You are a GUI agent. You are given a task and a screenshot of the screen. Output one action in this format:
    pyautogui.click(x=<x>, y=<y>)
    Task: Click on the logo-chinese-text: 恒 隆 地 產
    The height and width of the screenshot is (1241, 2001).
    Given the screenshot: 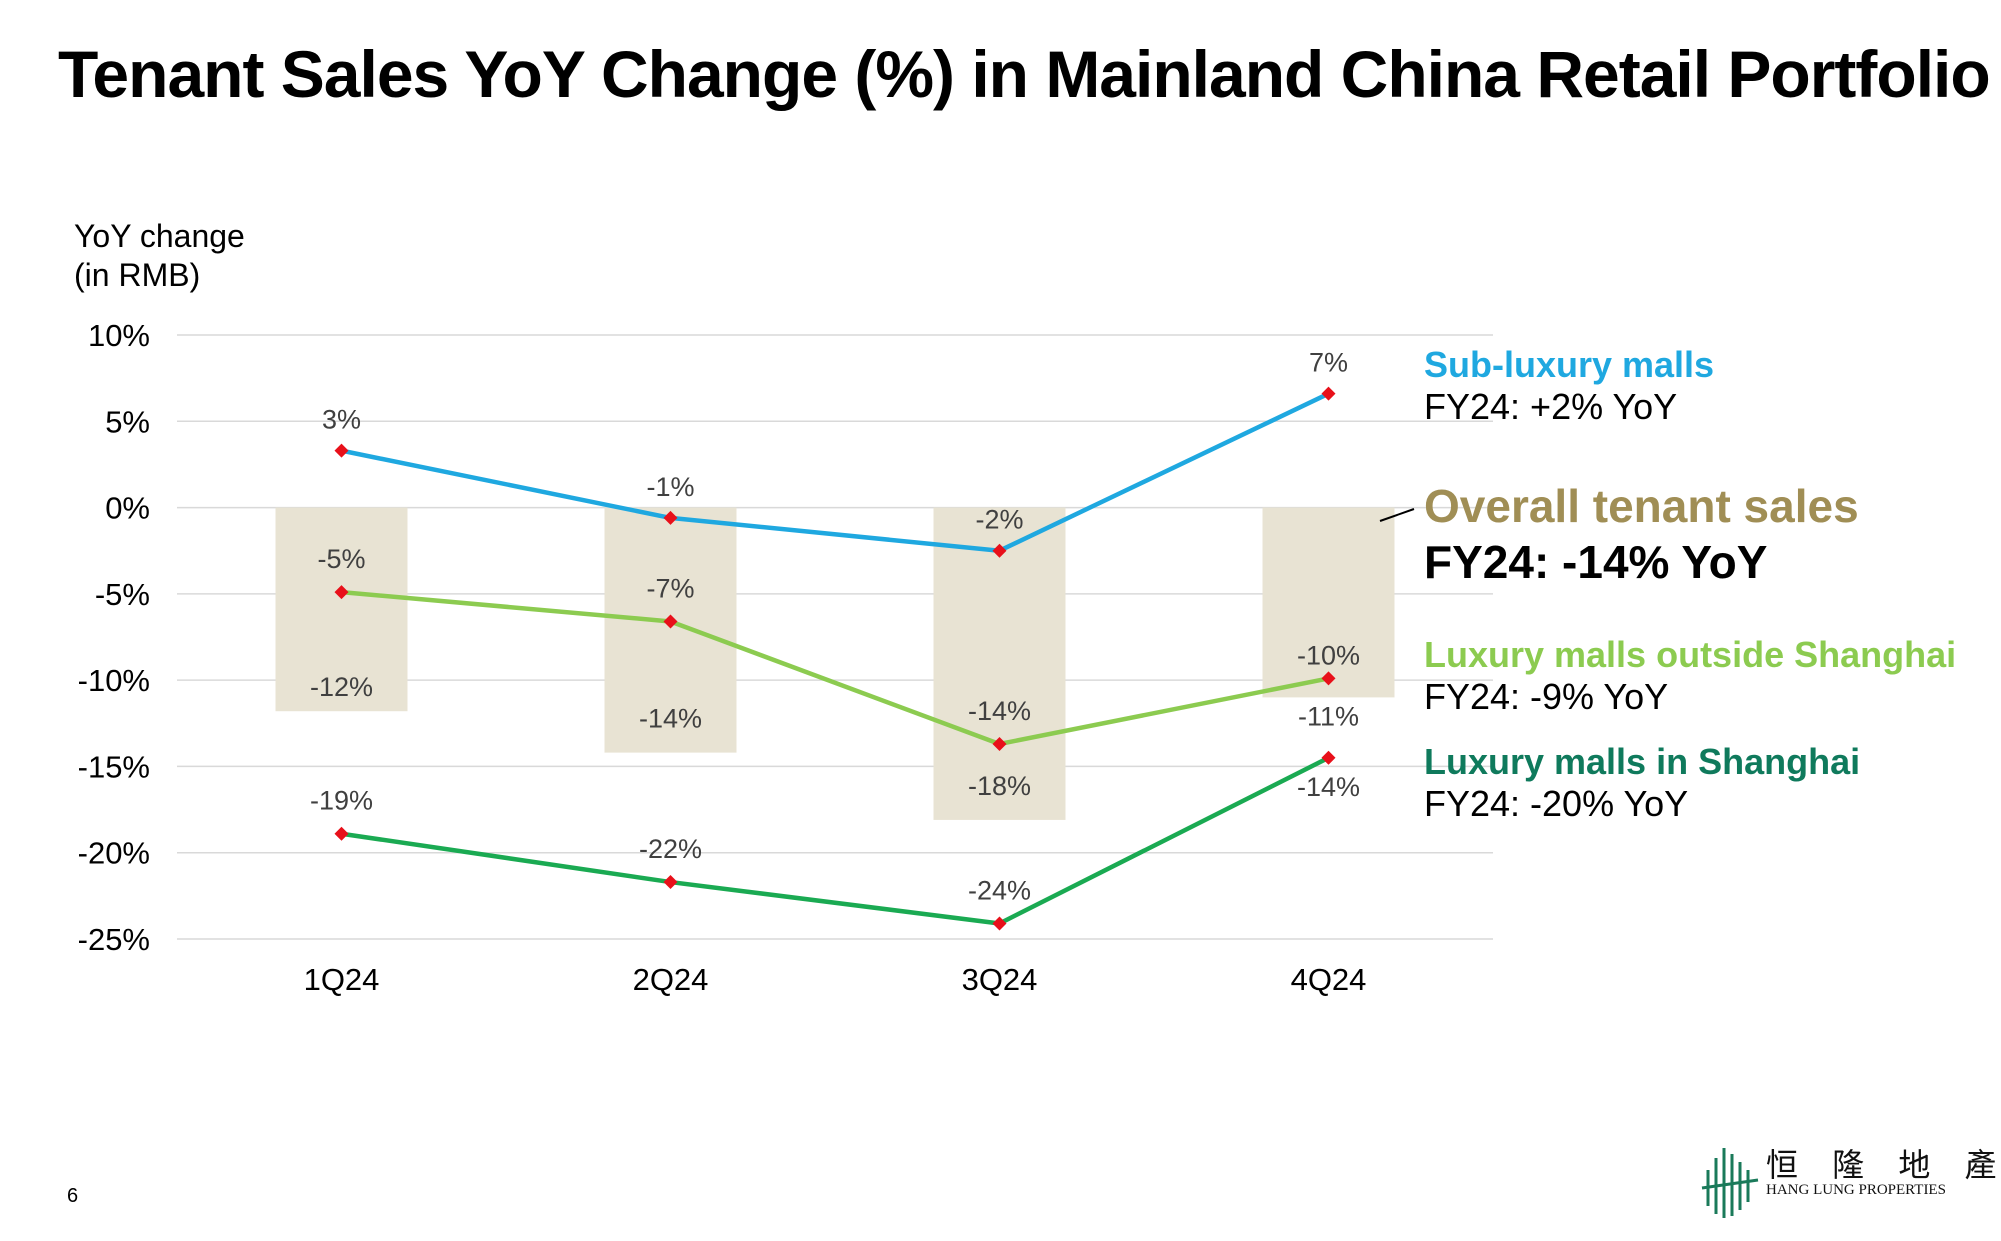 What is the action you would take?
    pyautogui.click(x=1883, y=1165)
    